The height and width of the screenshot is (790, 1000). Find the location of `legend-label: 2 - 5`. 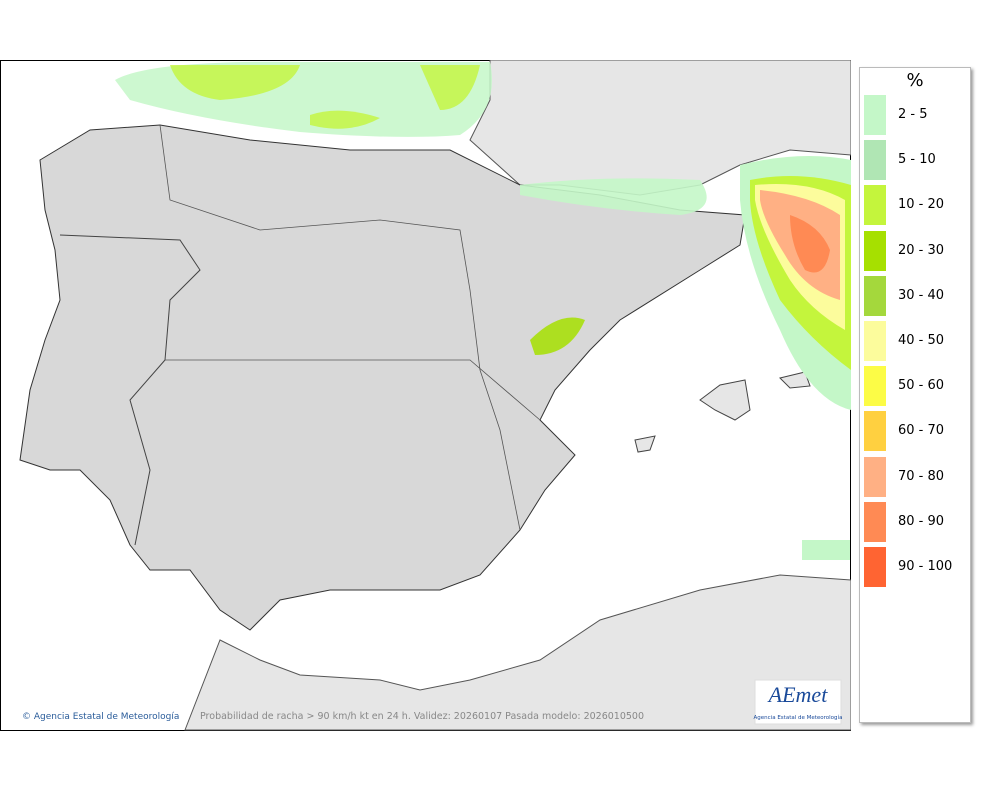

legend-label: 2 - 5 is located at coordinates (913, 114).